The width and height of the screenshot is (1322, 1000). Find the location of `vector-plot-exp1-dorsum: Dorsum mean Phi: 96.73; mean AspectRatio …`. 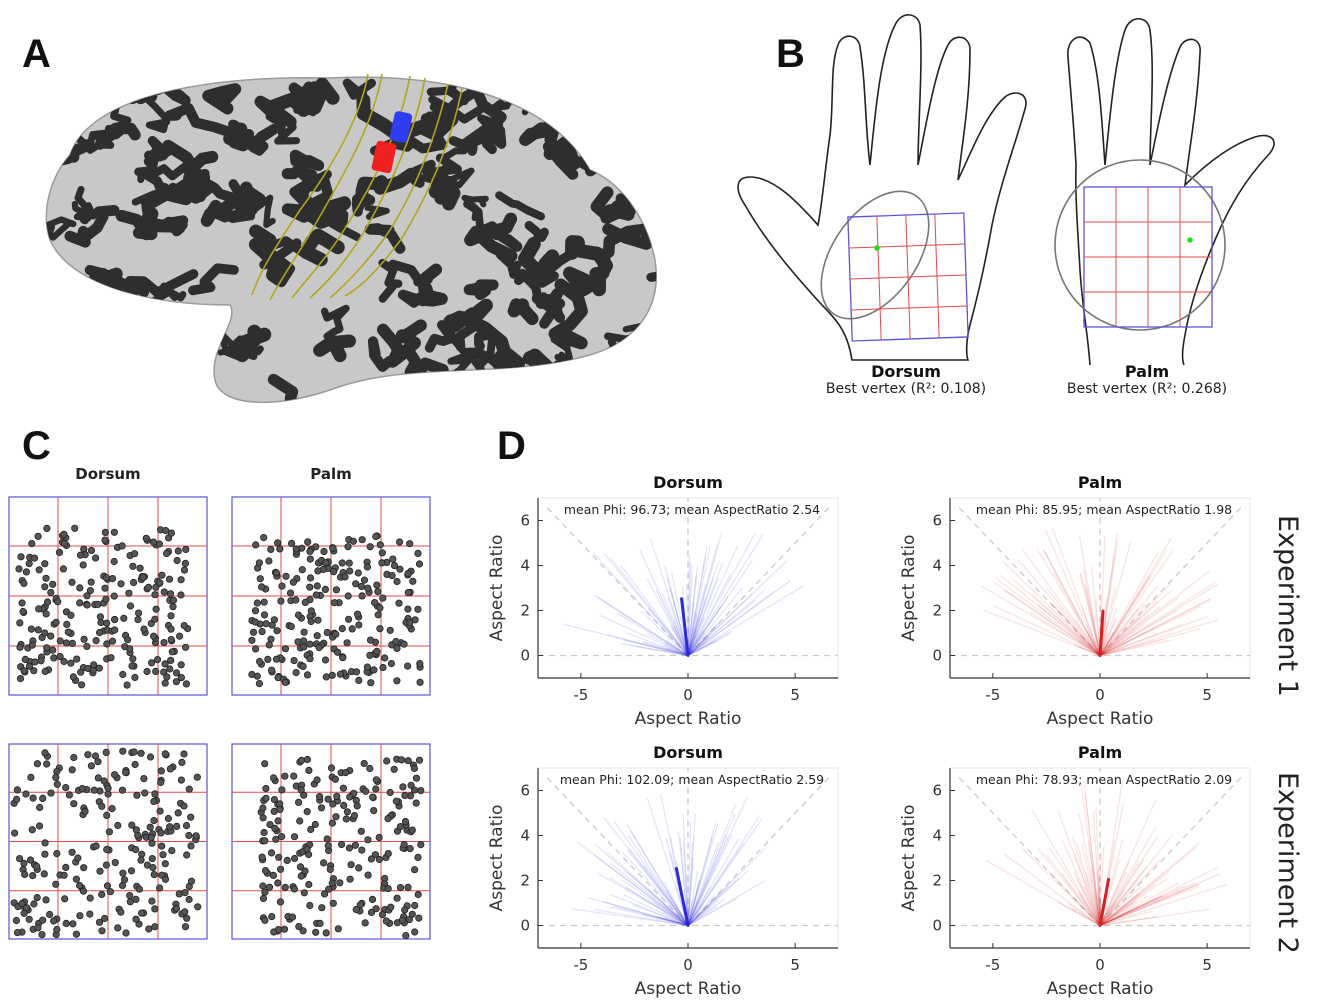

vector-plot-exp1-dorsum: Dorsum mean Phi: 96.73; mean AspectRatio … is located at coordinates (663, 601).